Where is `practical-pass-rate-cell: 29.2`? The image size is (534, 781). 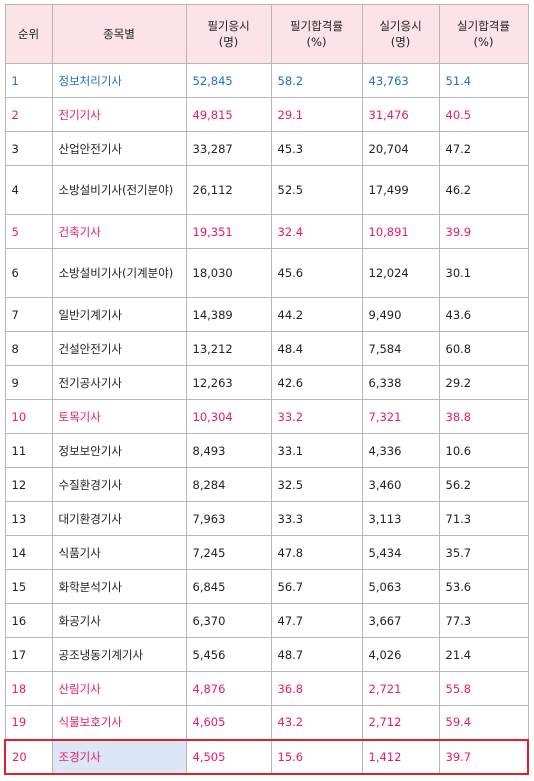 practical-pass-rate-cell: 29.2 is located at coordinates (483, 382).